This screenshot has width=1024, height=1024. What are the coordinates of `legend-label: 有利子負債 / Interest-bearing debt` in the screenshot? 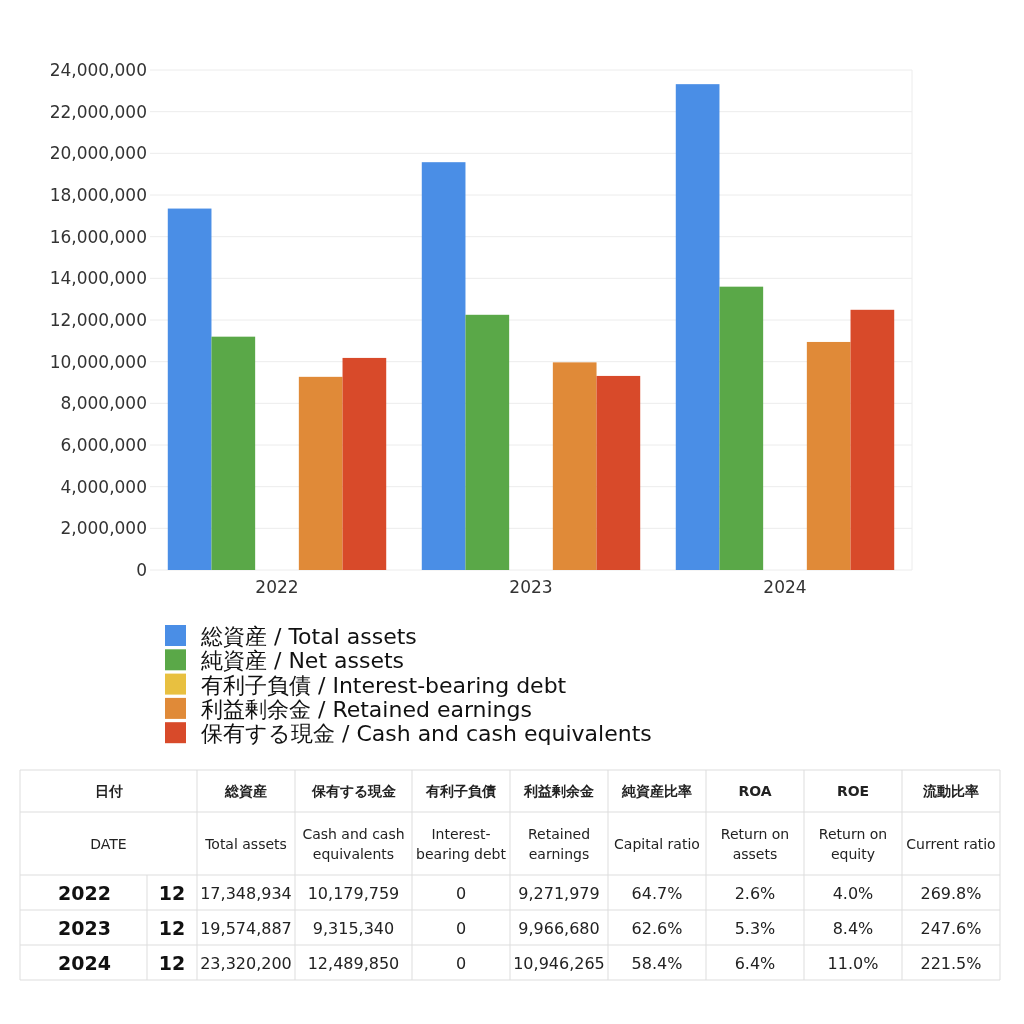 It's located at (384, 685).